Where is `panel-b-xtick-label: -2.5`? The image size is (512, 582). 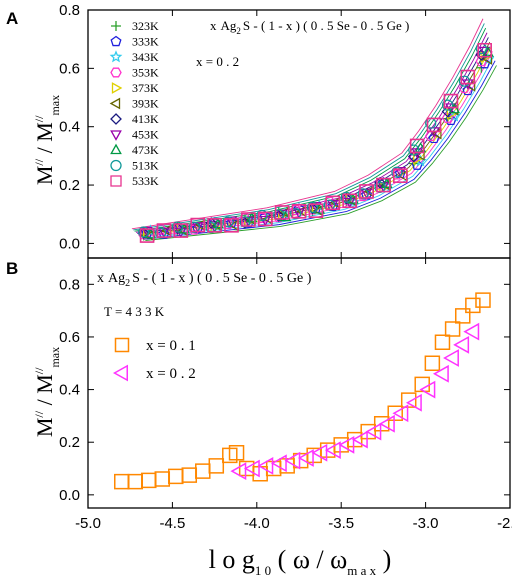
panel-b-xtick-label: -2.5 is located at coordinates (504, 523).